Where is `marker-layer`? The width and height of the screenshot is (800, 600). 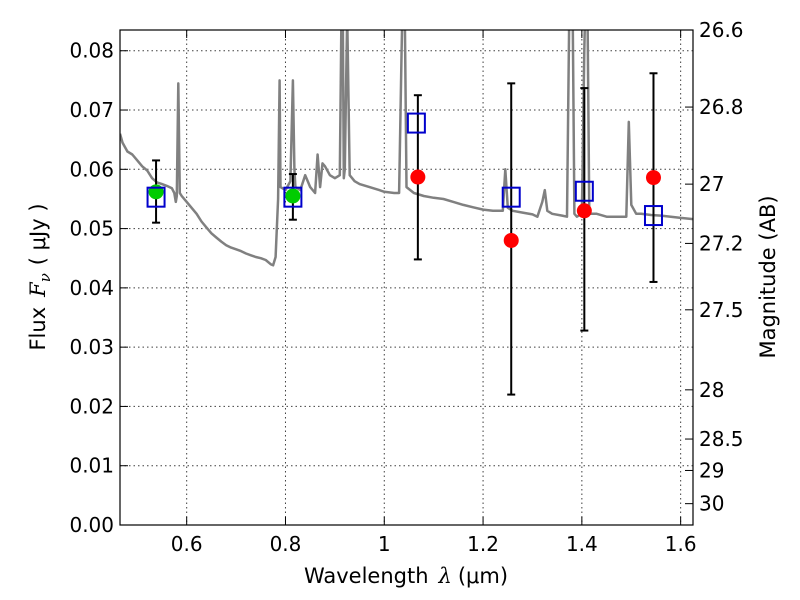 marker-layer is located at coordinates (404, 180).